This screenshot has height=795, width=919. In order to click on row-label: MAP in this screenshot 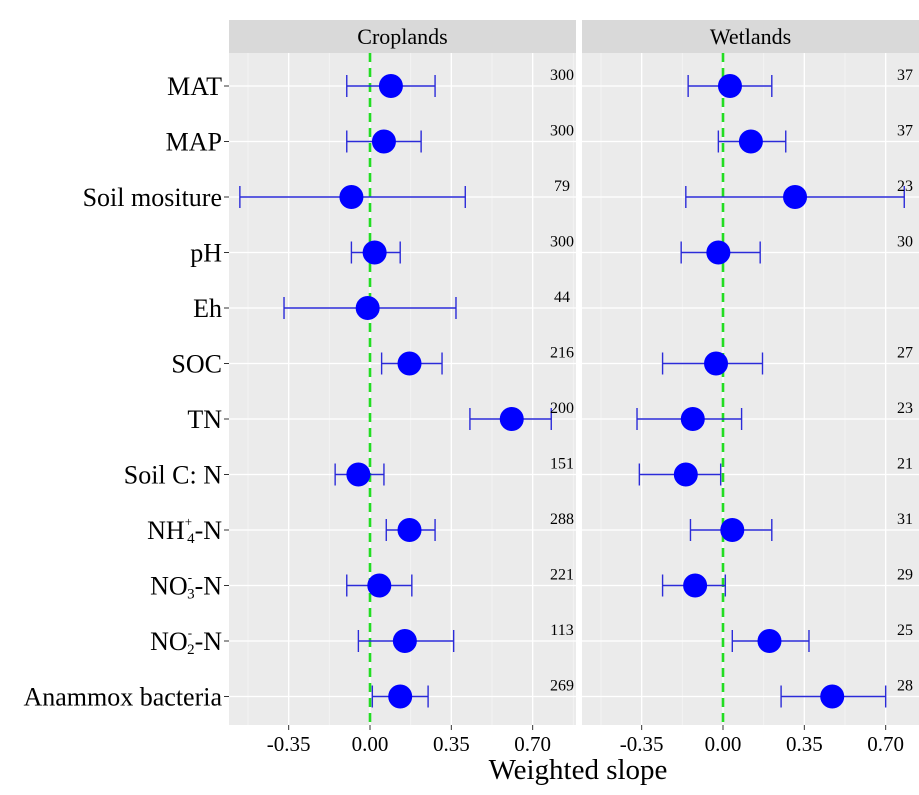, I will do `click(194, 142)`.